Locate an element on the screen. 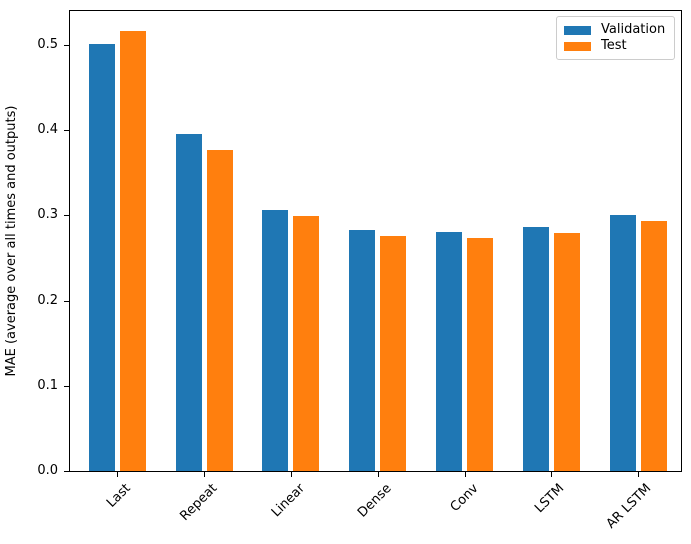 The width and height of the screenshot is (691, 544). bar-test-dense is located at coordinates (393, 353).